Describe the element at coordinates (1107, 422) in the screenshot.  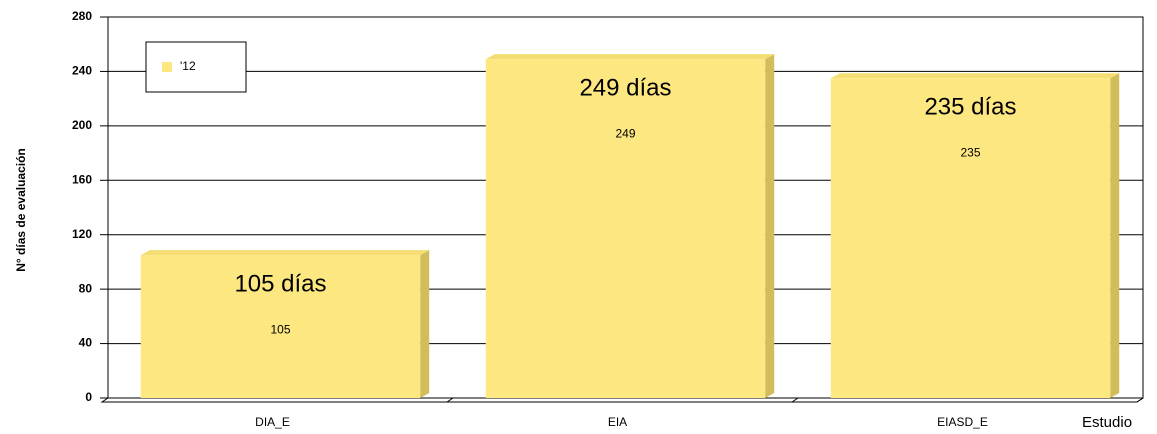
I see `x-axis-label: Estudio` at that location.